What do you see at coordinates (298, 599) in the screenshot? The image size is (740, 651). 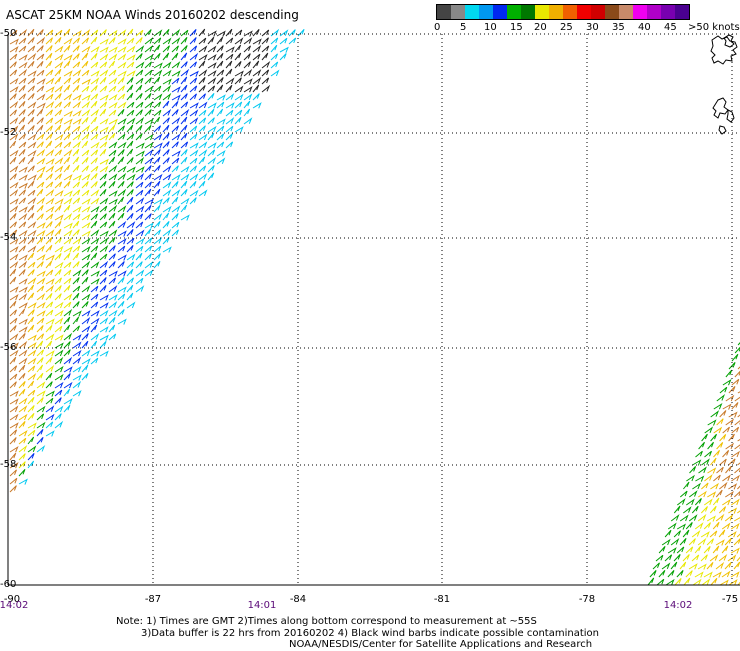 I see `lon-label-84: -84` at bounding box center [298, 599].